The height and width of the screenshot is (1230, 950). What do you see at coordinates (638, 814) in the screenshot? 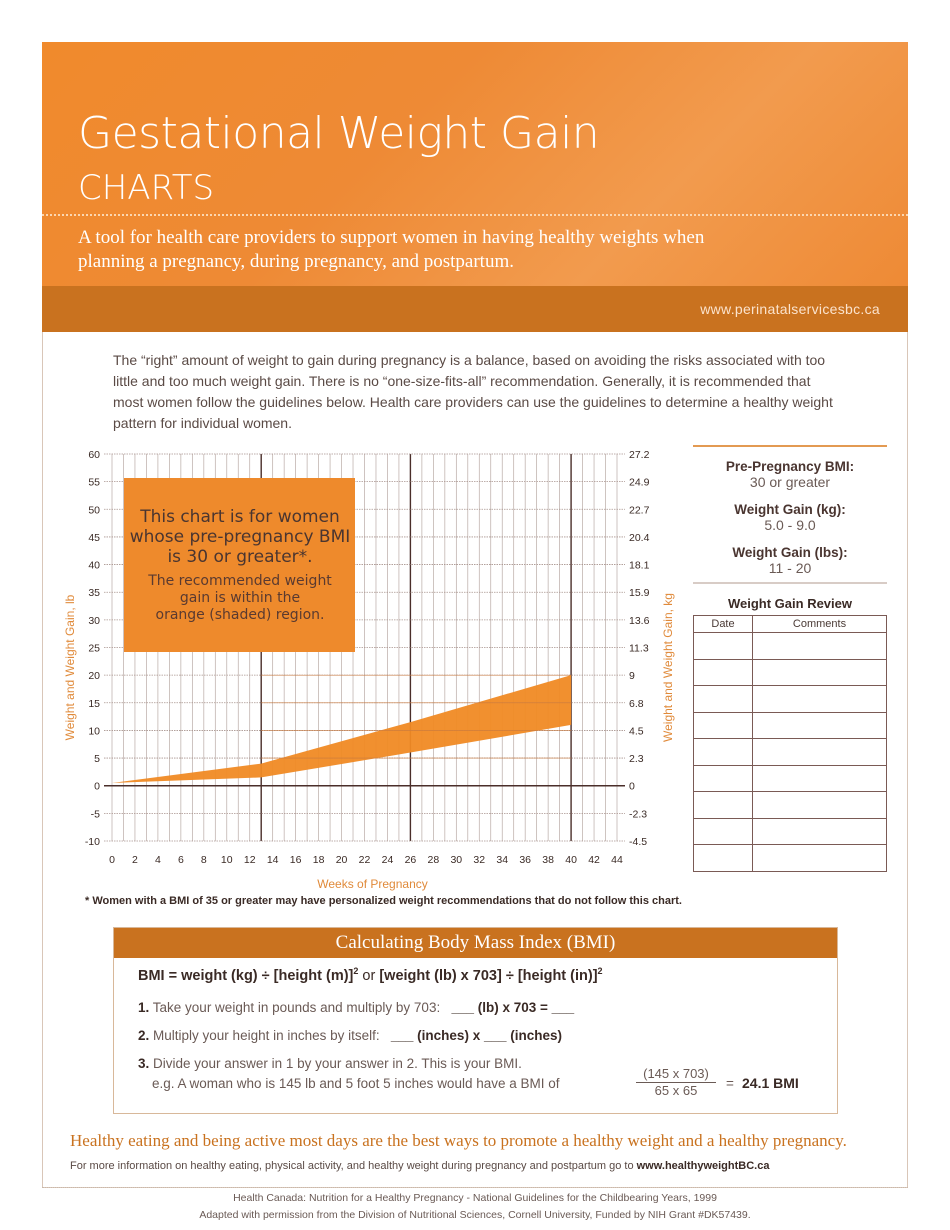
I see `y2-tick-label: -2.3` at bounding box center [638, 814].